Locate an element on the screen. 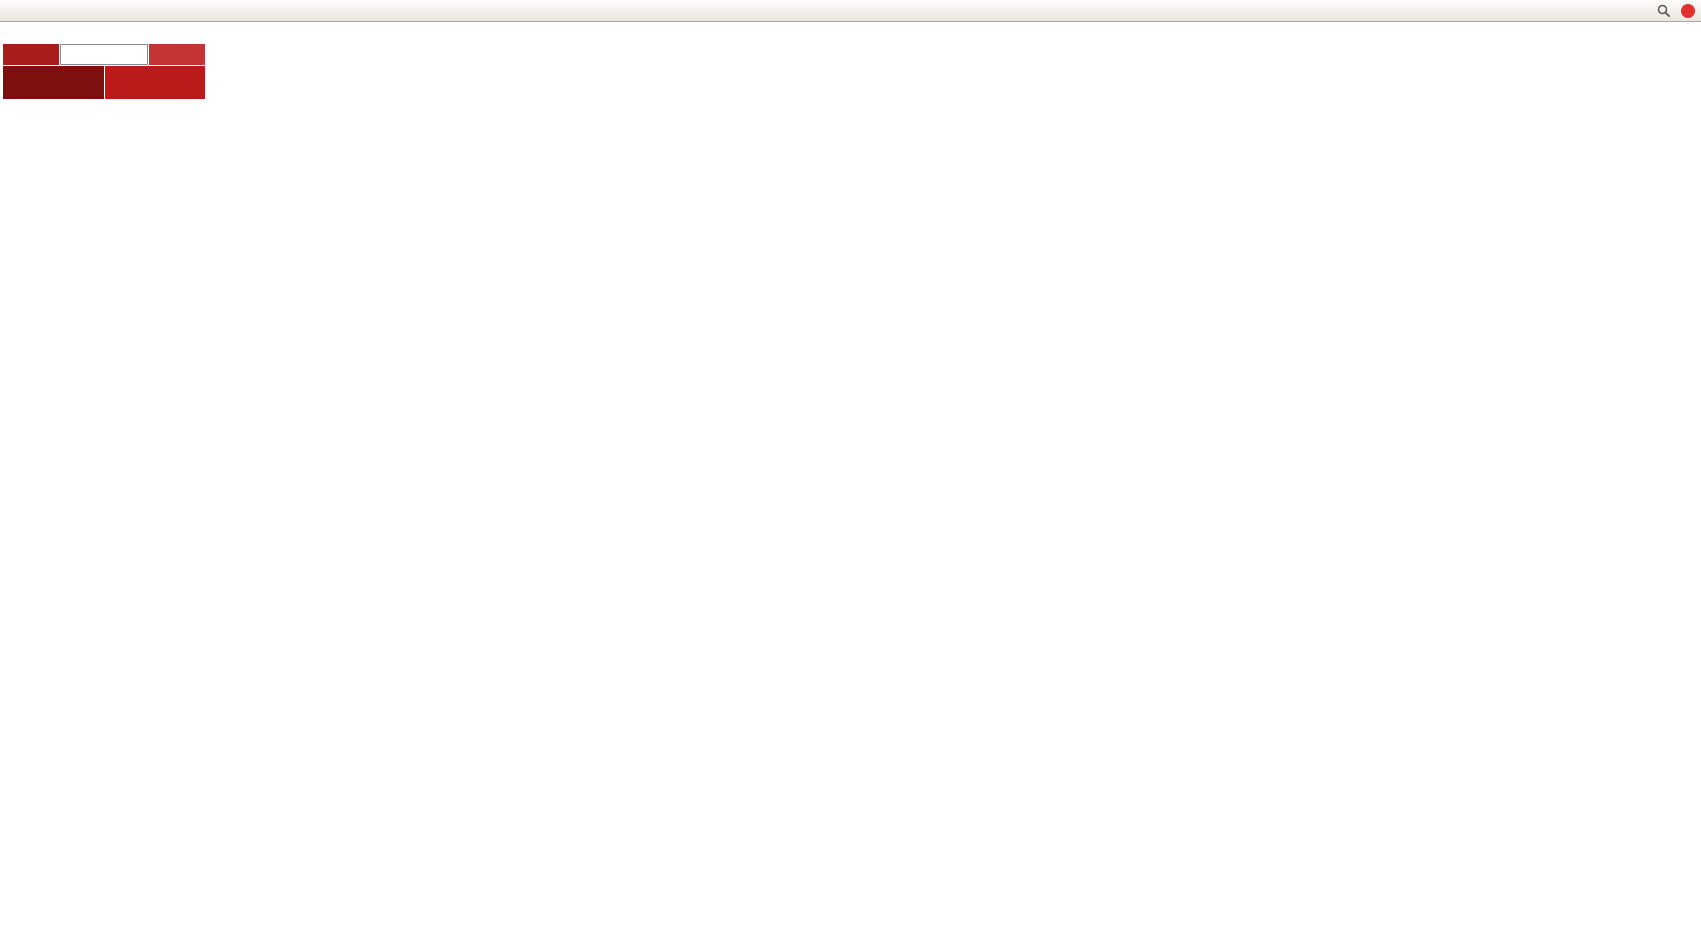 The image size is (1701, 944). buy-button is located at coordinates (177, 54).